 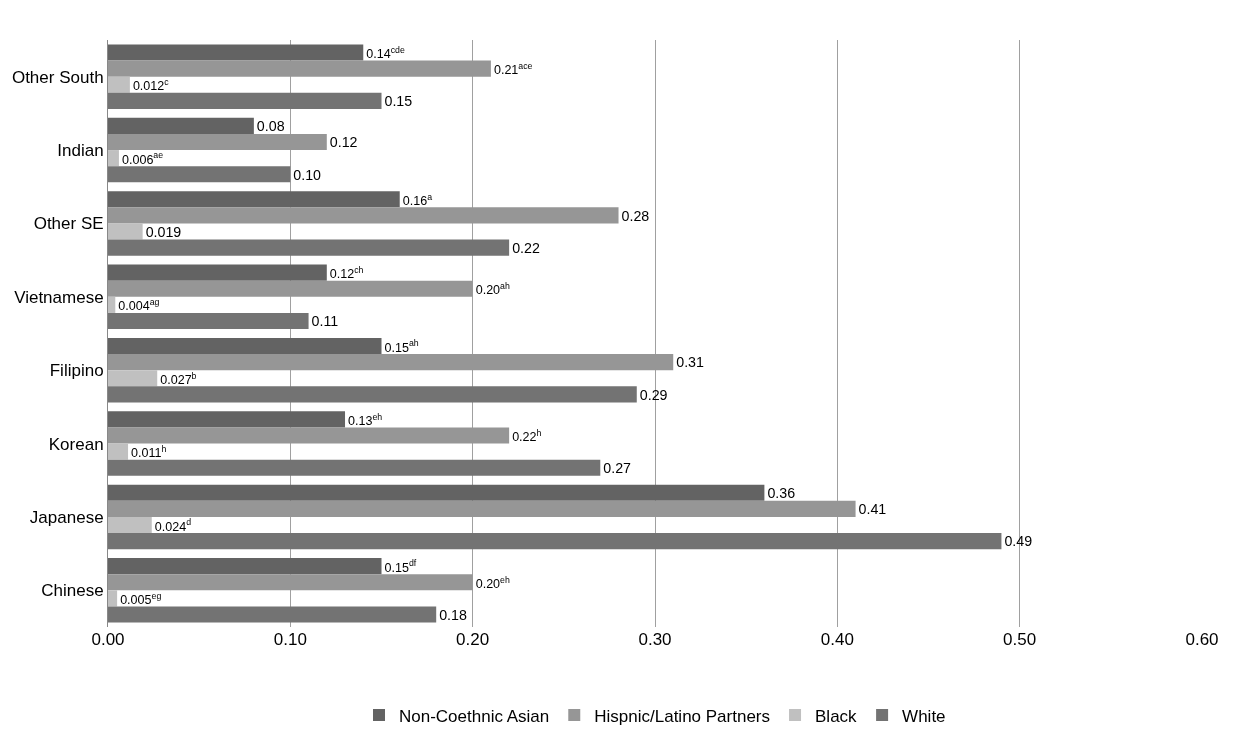 I want to click on data-label: 0.29, so click(x=653, y=394).